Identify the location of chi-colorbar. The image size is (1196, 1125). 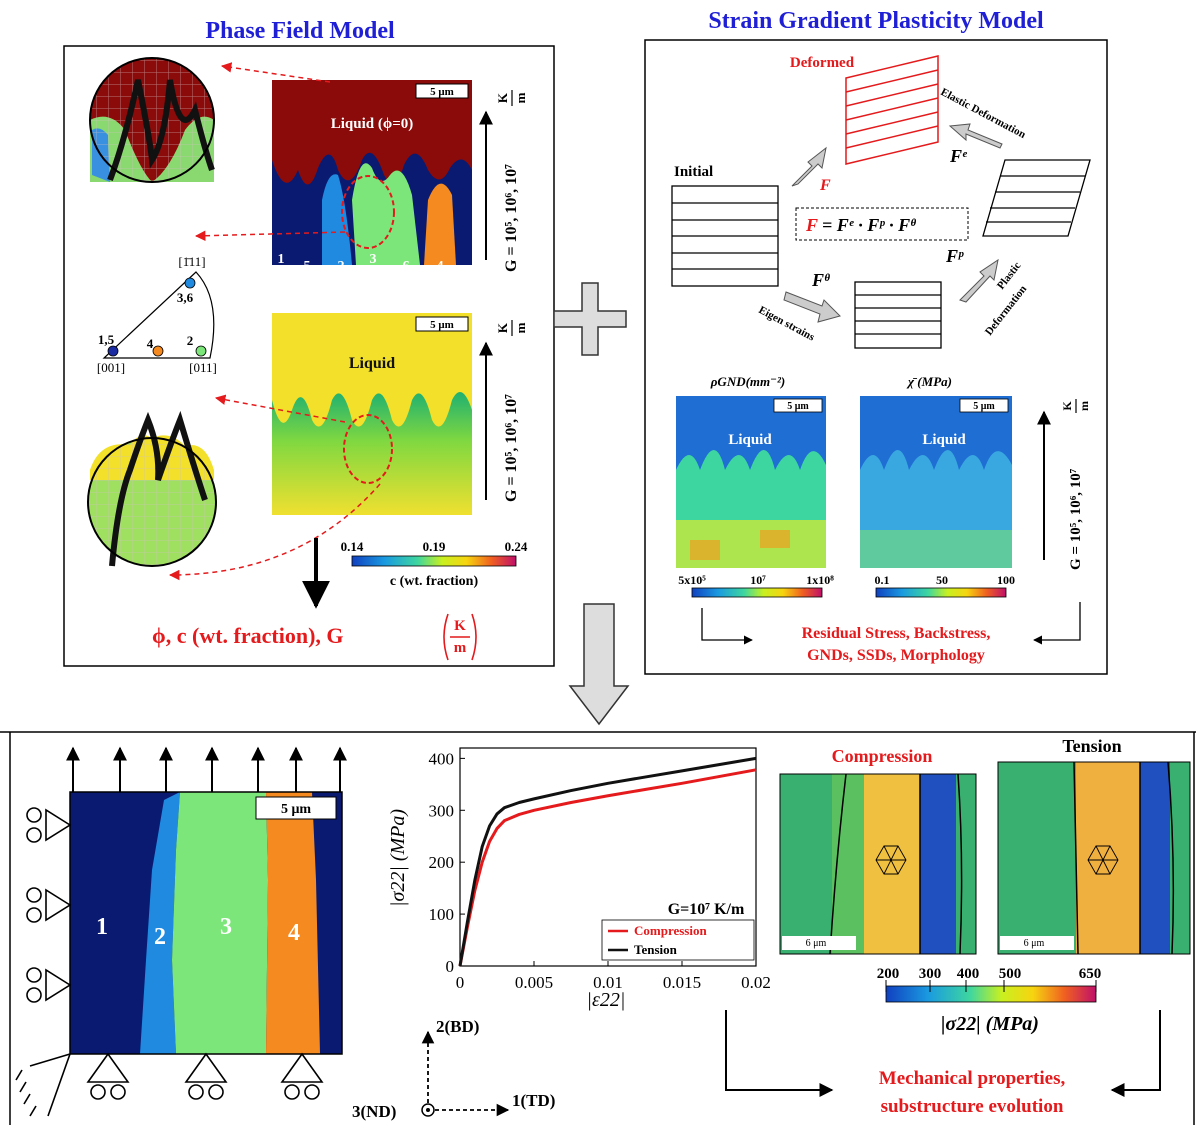
(941, 592).